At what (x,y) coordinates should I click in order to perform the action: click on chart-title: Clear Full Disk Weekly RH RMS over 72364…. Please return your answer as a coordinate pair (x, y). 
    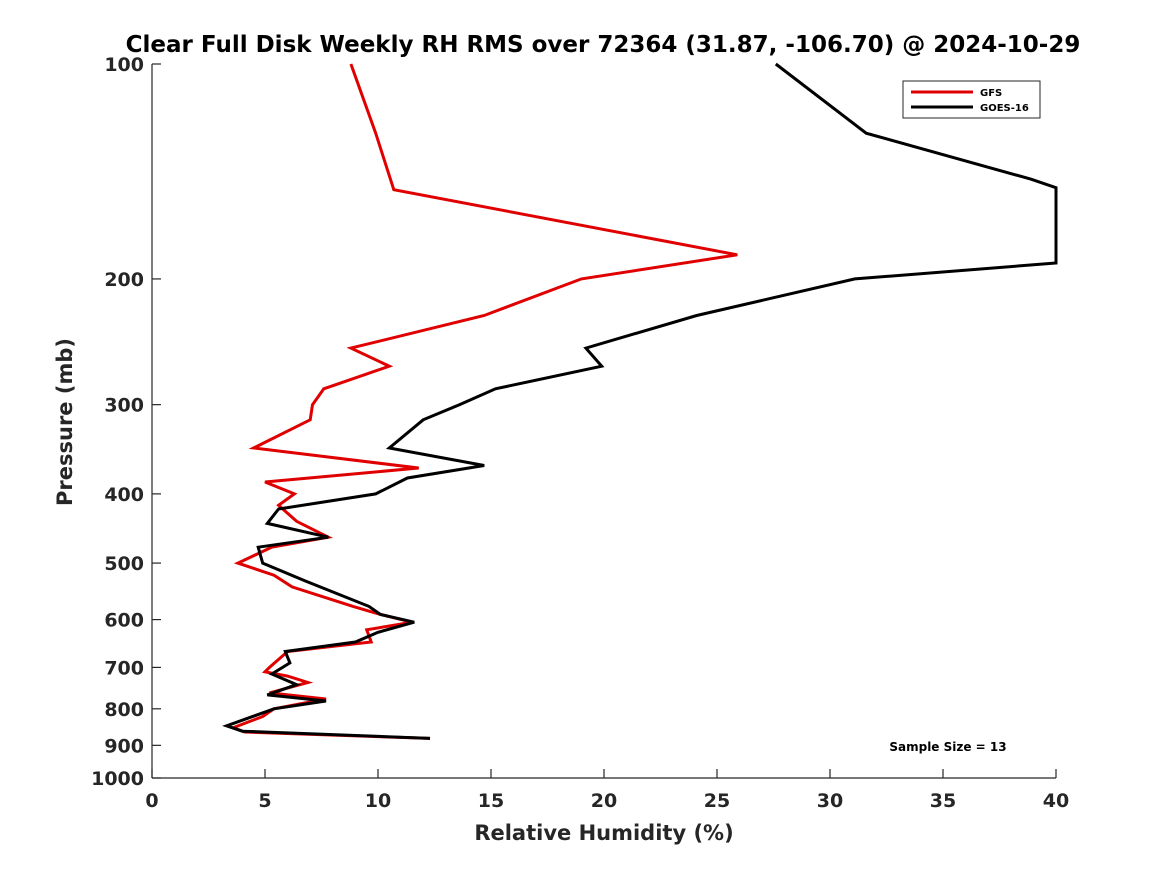
    Looking at the image, I should click on (603, 45).